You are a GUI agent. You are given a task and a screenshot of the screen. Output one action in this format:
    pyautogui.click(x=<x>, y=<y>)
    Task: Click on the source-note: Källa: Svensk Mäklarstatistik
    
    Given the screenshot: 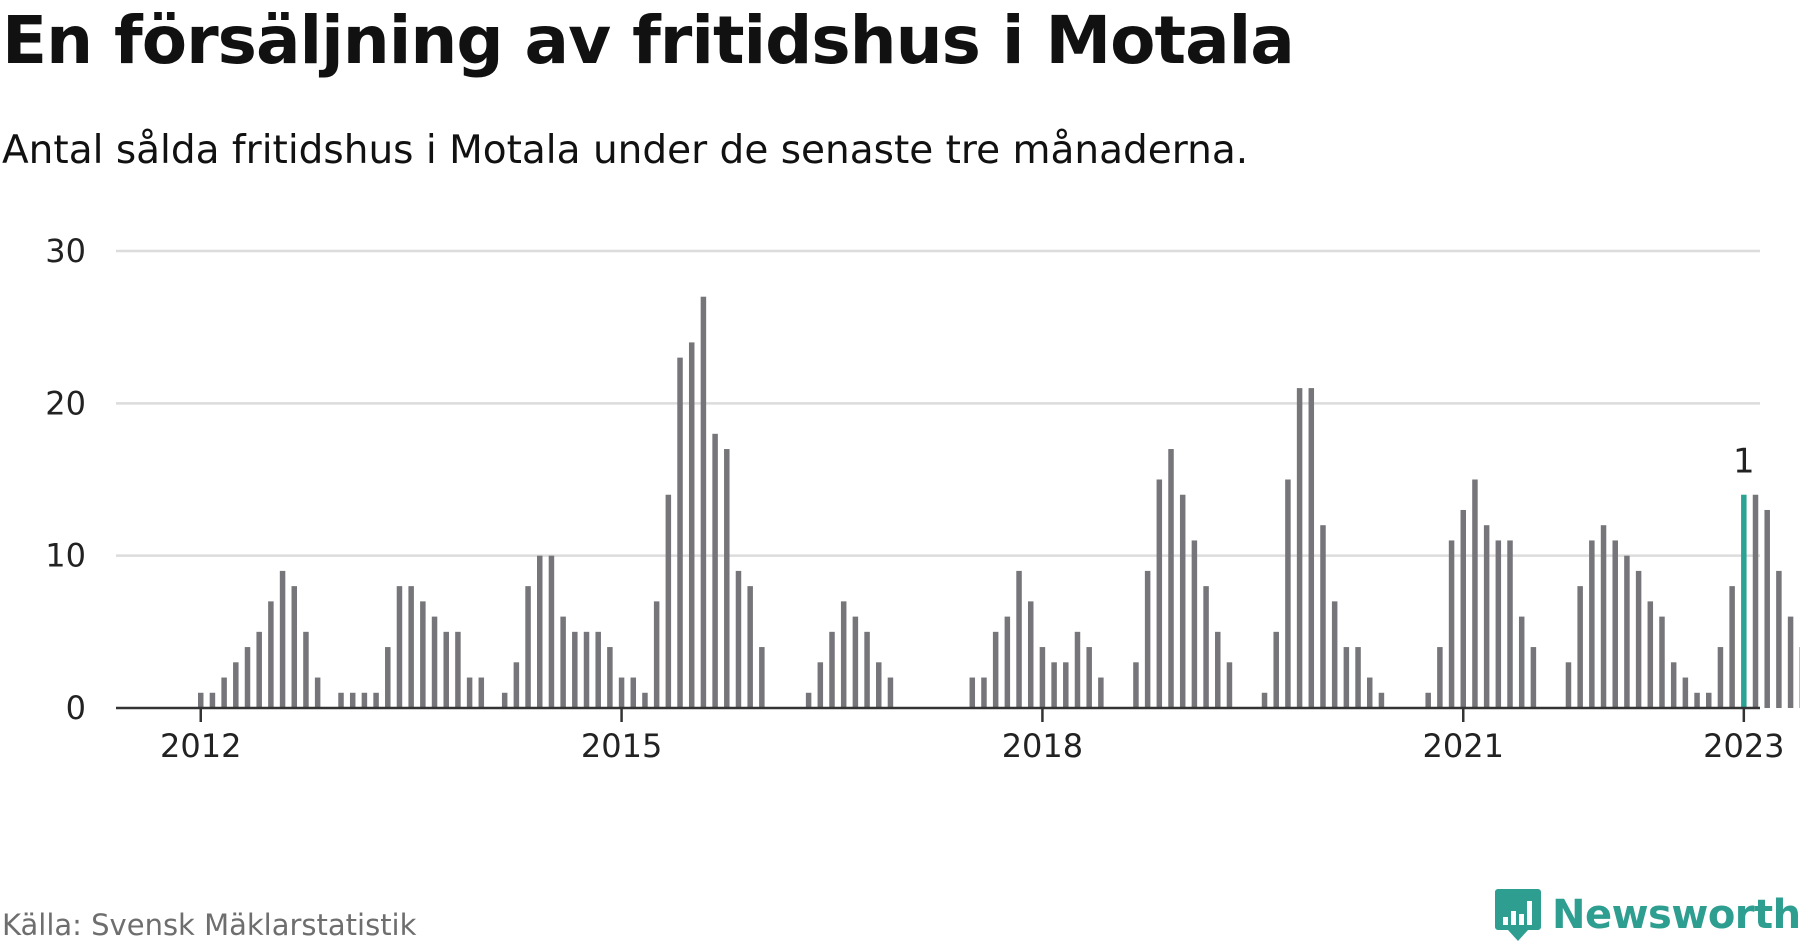 What is the action you would take?
    pyautogui.click(x=209, y=925)
    